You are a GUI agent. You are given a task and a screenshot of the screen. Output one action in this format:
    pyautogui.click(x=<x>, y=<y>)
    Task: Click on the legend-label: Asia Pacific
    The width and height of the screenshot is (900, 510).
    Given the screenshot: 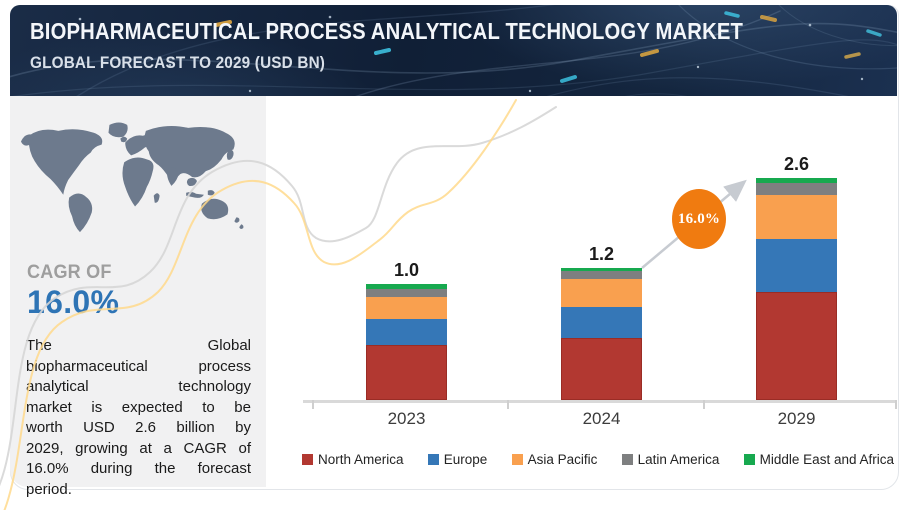 What is the action you would take?
    pyautogui.click(x=562, y=459)
    